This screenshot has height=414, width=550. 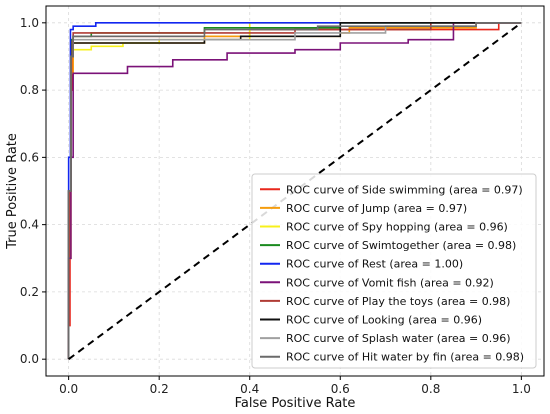 I want to click on legend-entry: ROC curve of Vomit fish (area = 0.92), so click(x=390, y=282).